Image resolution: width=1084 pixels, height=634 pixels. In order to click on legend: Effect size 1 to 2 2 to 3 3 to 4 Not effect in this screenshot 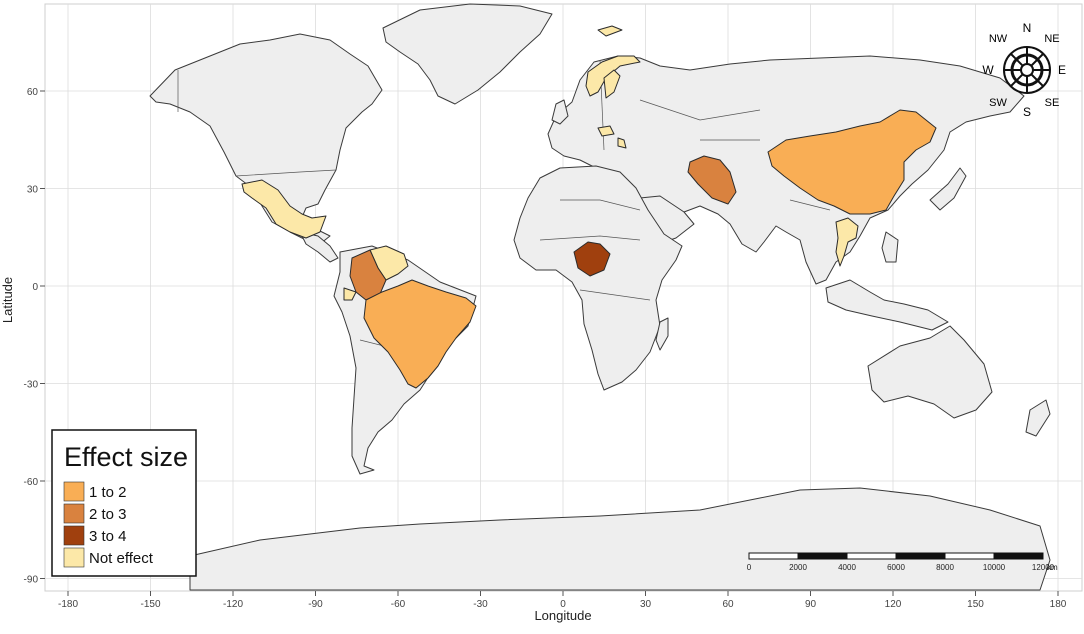, I will do `click(124, 503)`.